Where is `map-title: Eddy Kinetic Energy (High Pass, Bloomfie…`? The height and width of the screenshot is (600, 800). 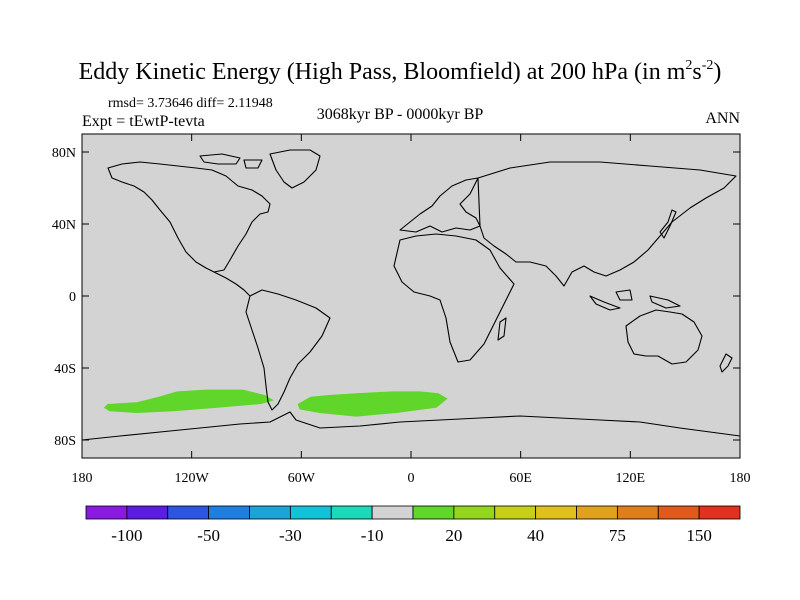 map-title: Eddy Kinetic Energy (High Pass, Bloomfie… is located at coordinates (400, 71).